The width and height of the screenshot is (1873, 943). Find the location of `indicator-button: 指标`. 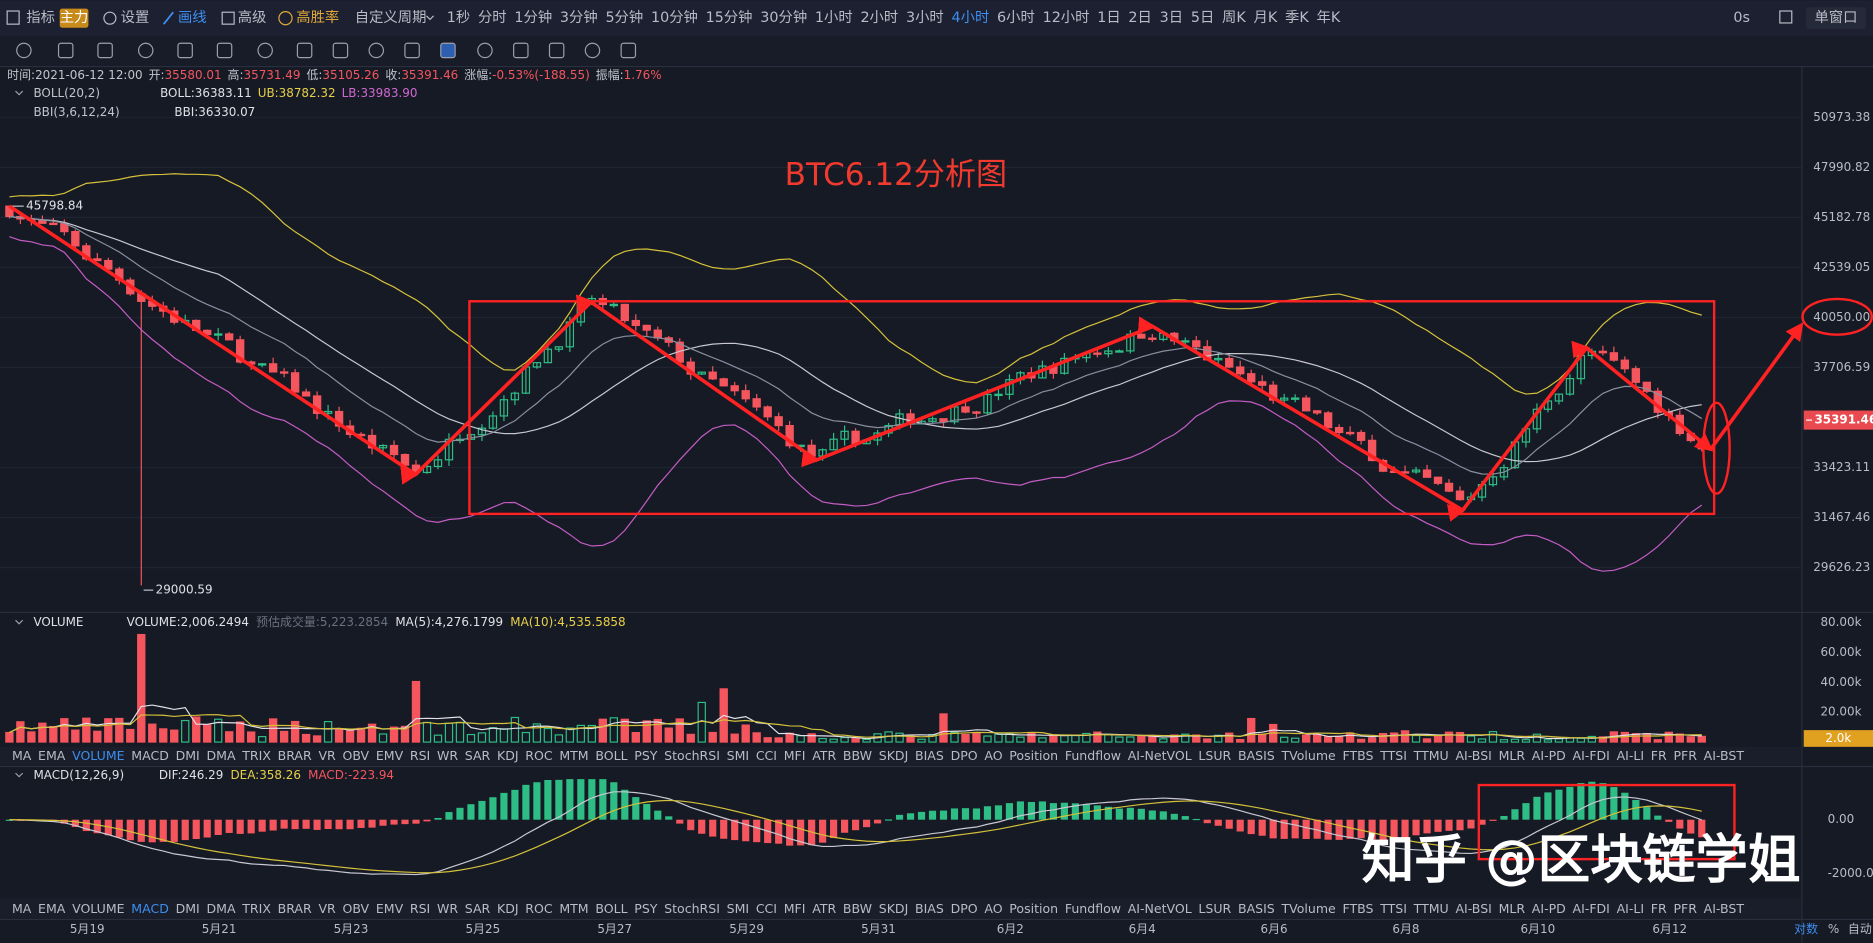

indicator-button: 指标 is located at coordinates (40, 17).